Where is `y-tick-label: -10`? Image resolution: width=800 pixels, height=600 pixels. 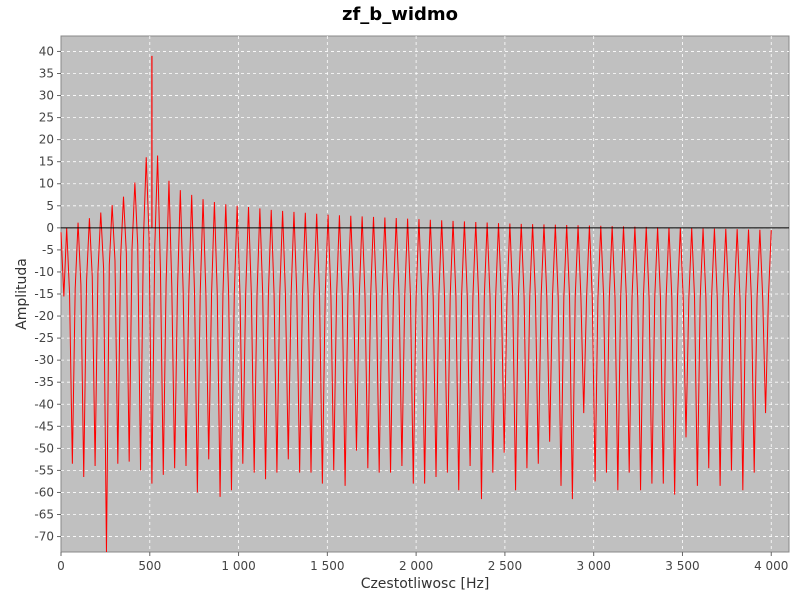 y-tick-label: -10 is located at coordinates (44, 272).